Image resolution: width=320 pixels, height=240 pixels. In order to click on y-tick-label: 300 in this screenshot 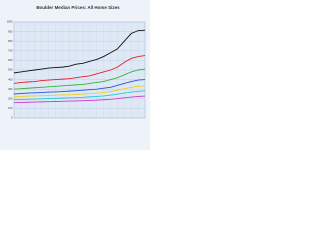, I will do `click(10, 89)`.